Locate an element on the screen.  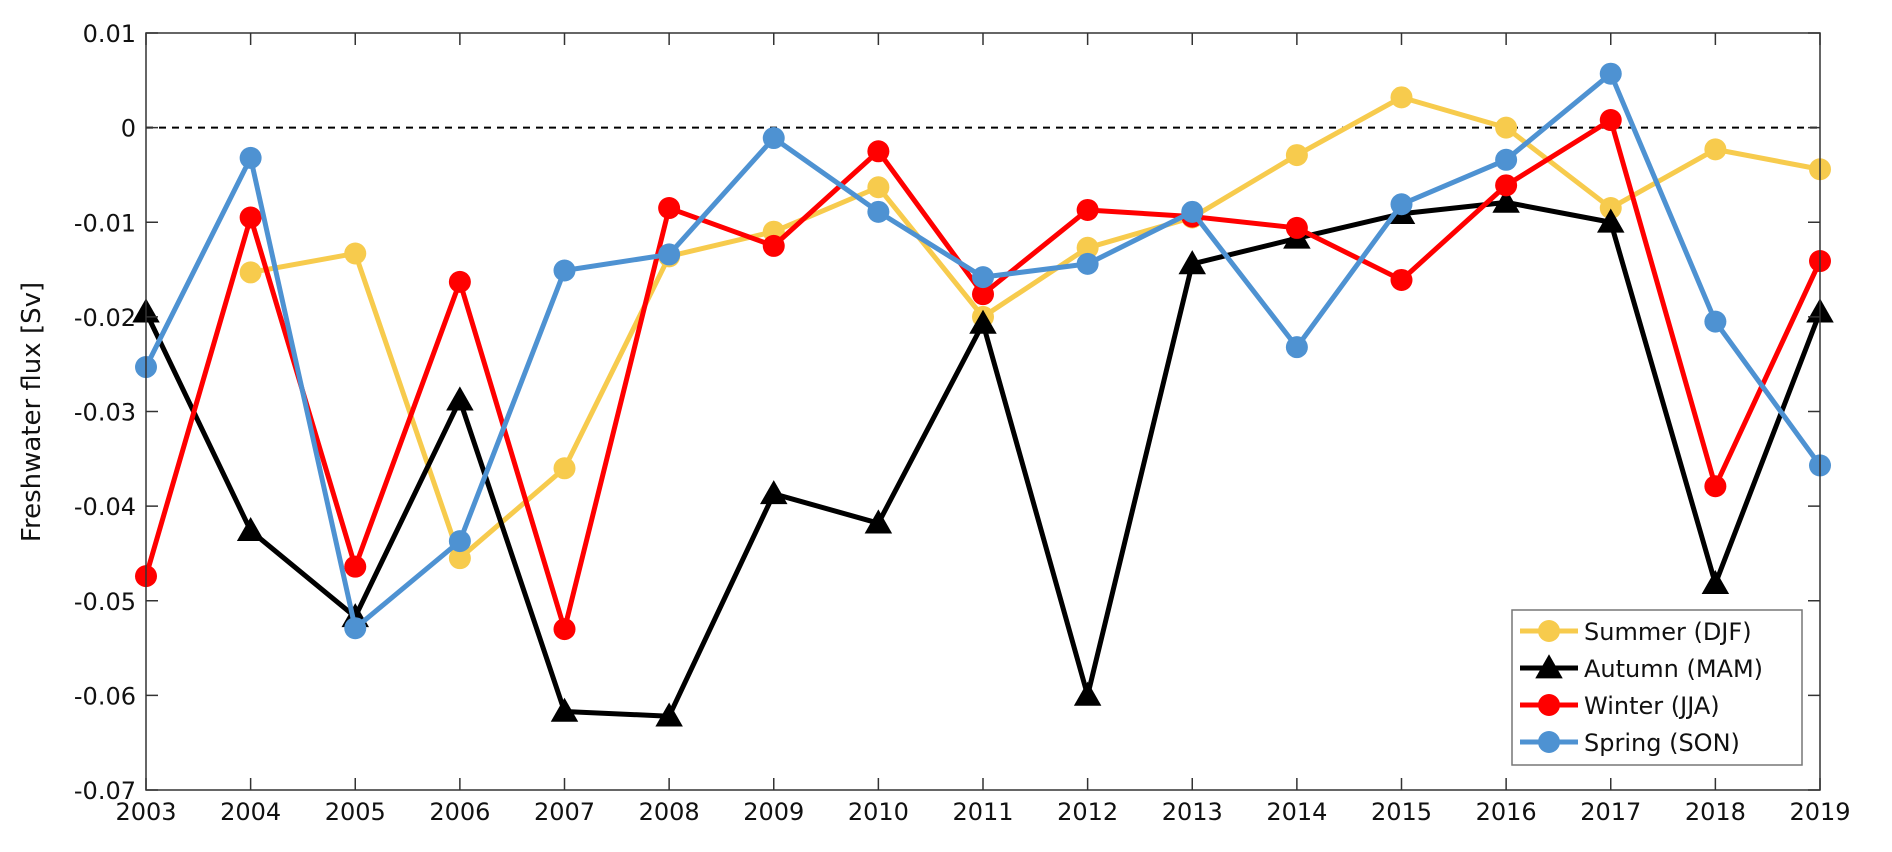
y-tick-label: -0.02 is located at coordinates (105, 318).